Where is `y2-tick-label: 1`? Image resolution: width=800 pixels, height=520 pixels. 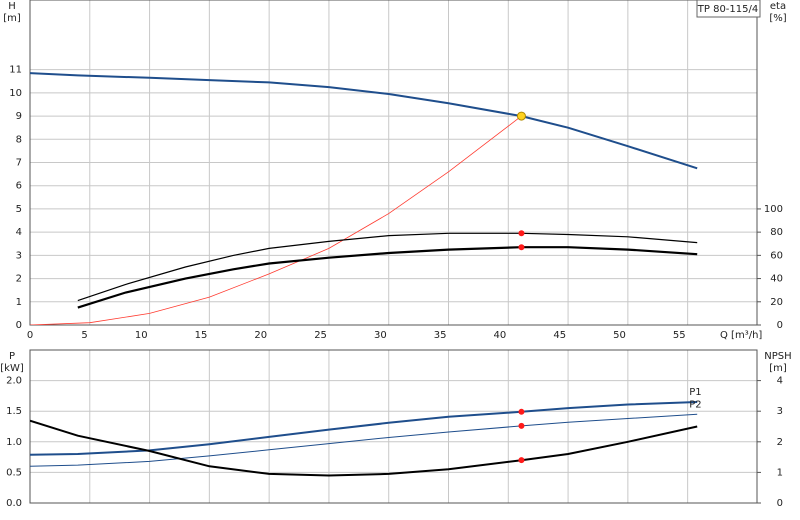 y2-tick-label: 1 is located at coordinates (780, 472).